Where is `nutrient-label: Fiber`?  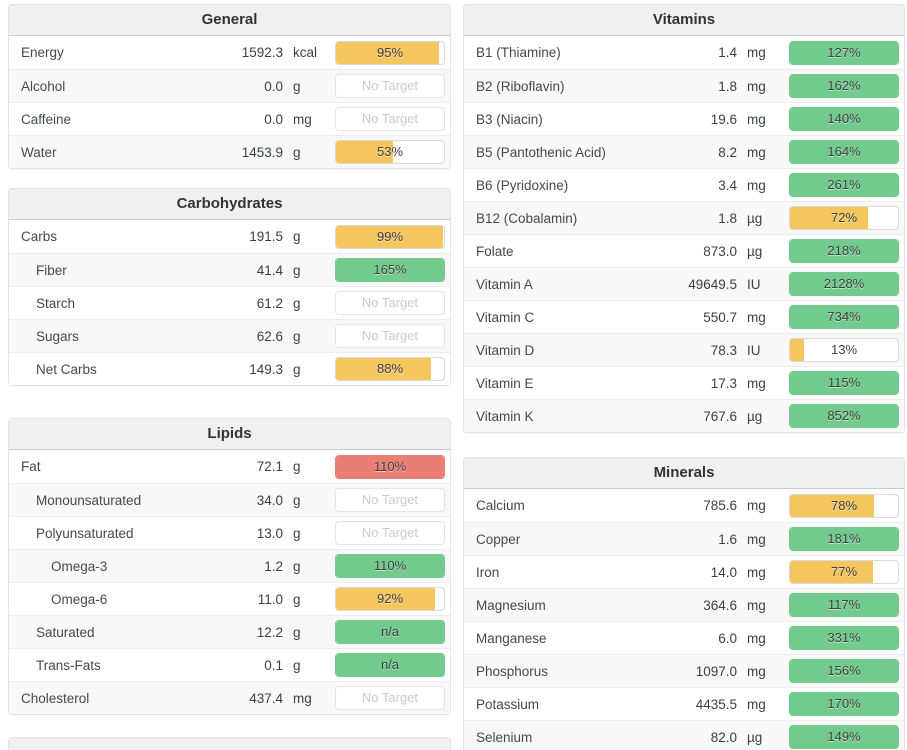 nutrient-label: Fiber is located at coordinates (51, 270).